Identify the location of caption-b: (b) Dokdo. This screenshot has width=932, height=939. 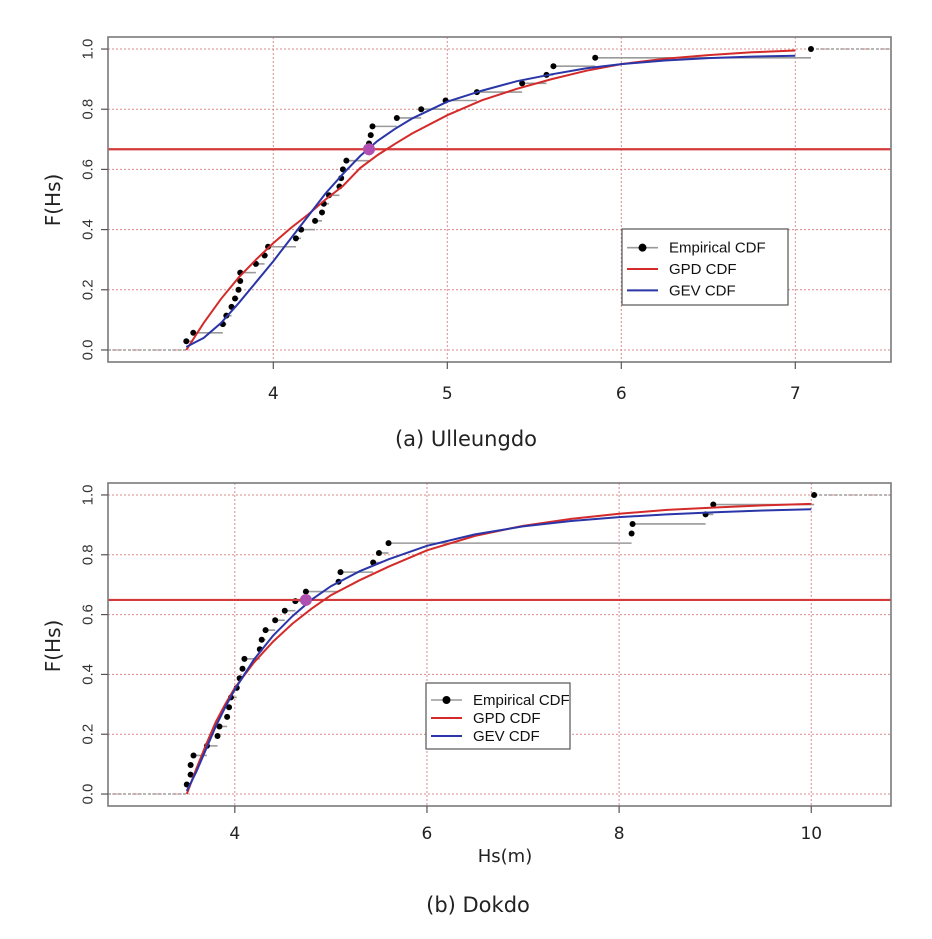
(478, 905).